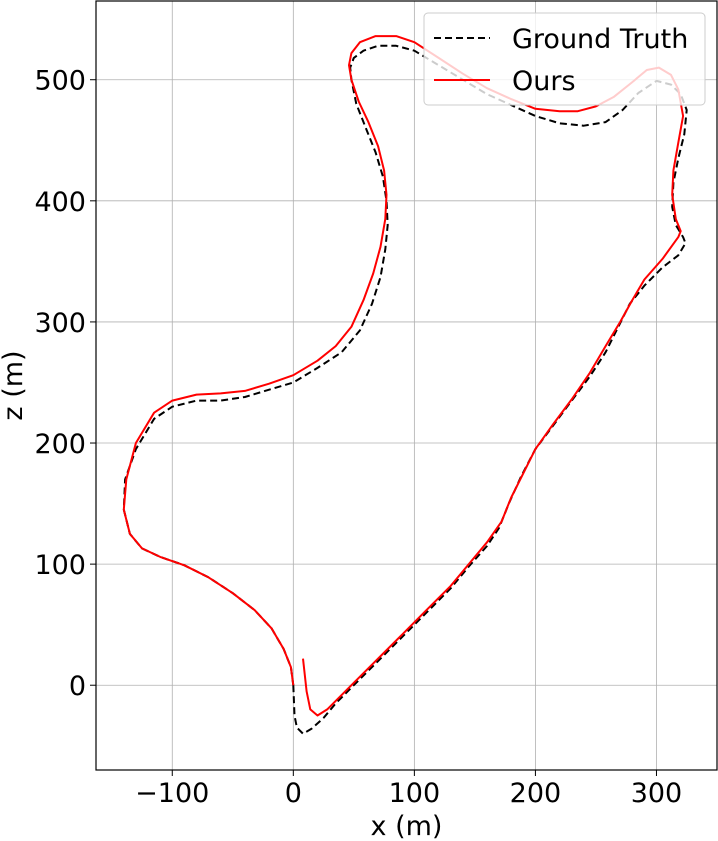 The width and height of the screenshot is (718, 841). Describe the element at coordinates (60, 444) in the screenshot. I see `y-tick-label: 200` at that location.